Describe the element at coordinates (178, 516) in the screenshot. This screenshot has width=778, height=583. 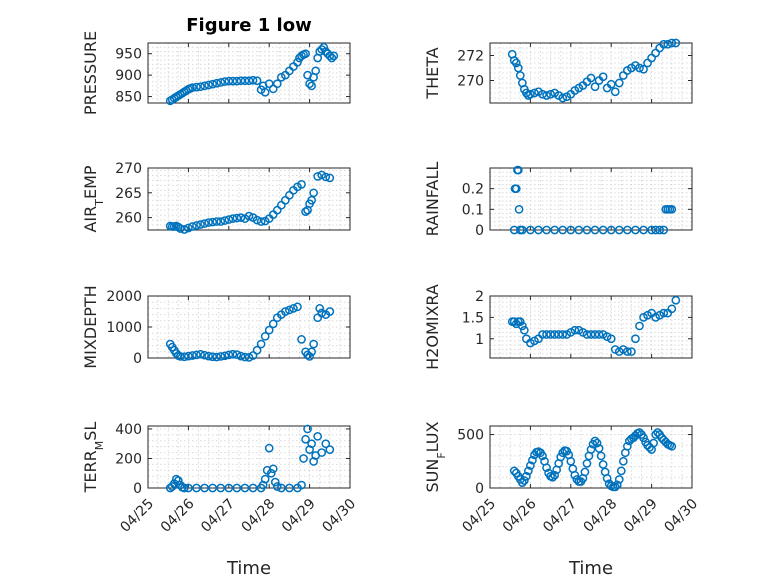
I see `x-tick-label: 04/26` at that location.